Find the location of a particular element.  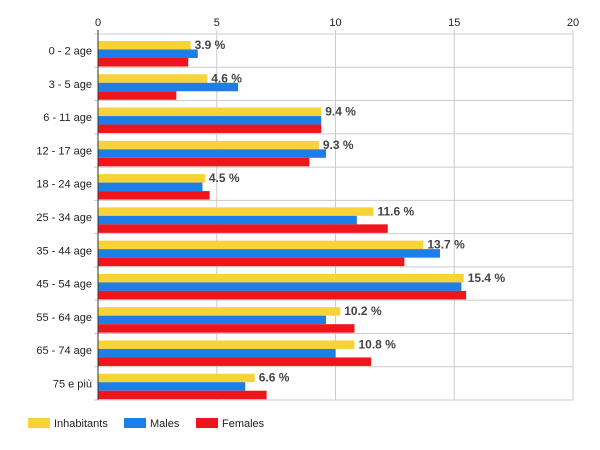

legend-swatch-inhabitants is located at coordinates (39, 423).